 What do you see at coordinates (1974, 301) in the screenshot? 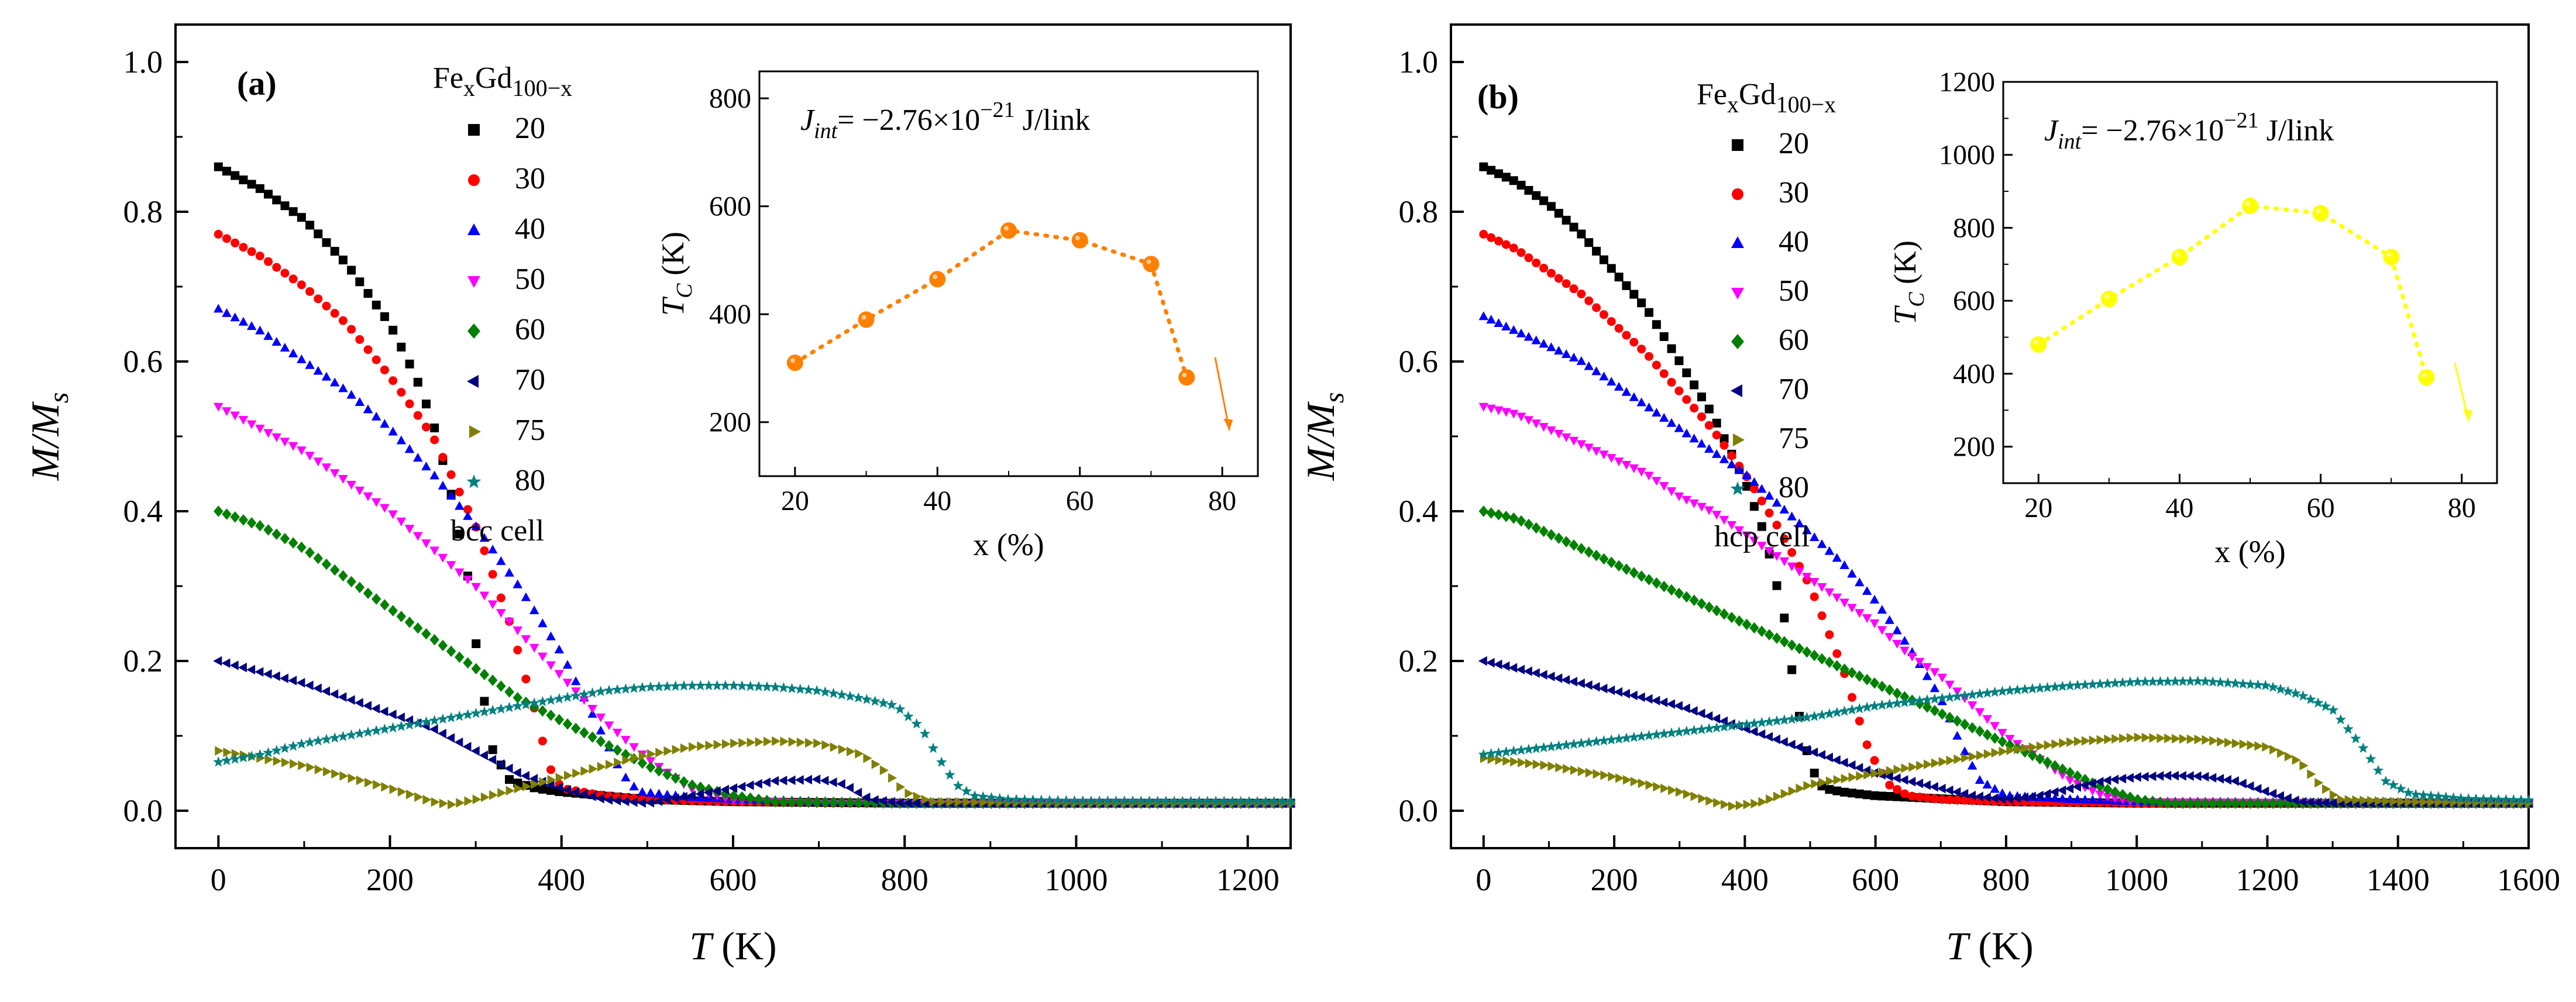
I see `inset-y-tick-label: 600` at bounding box center [1974, 301].